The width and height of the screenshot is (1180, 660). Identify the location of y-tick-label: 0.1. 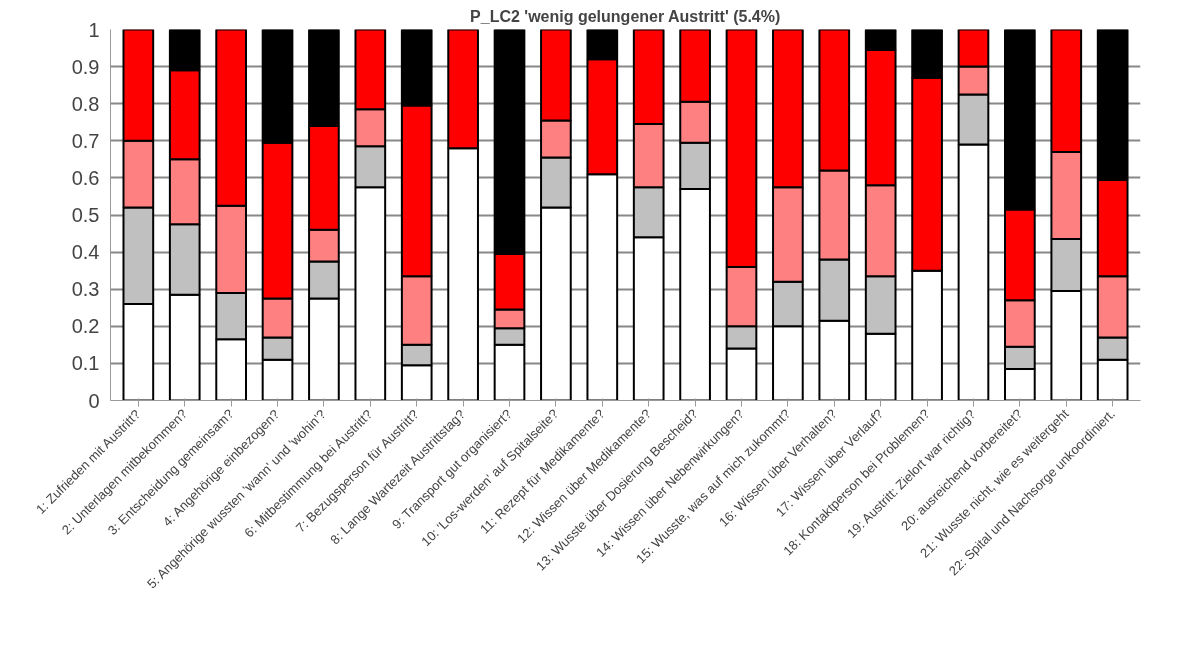
(85, 363).